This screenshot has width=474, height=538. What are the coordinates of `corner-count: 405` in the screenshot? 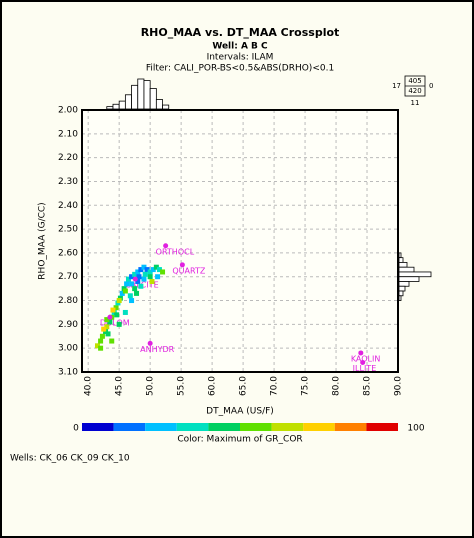 It's located at (414, 81).